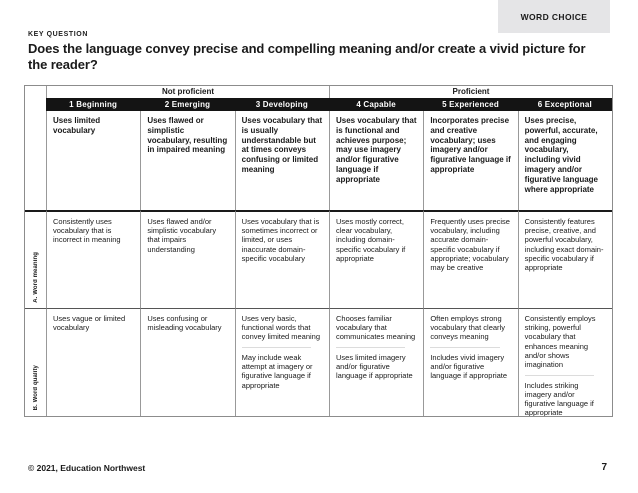  I want to click on table-corner-cell, so click(35, 148).